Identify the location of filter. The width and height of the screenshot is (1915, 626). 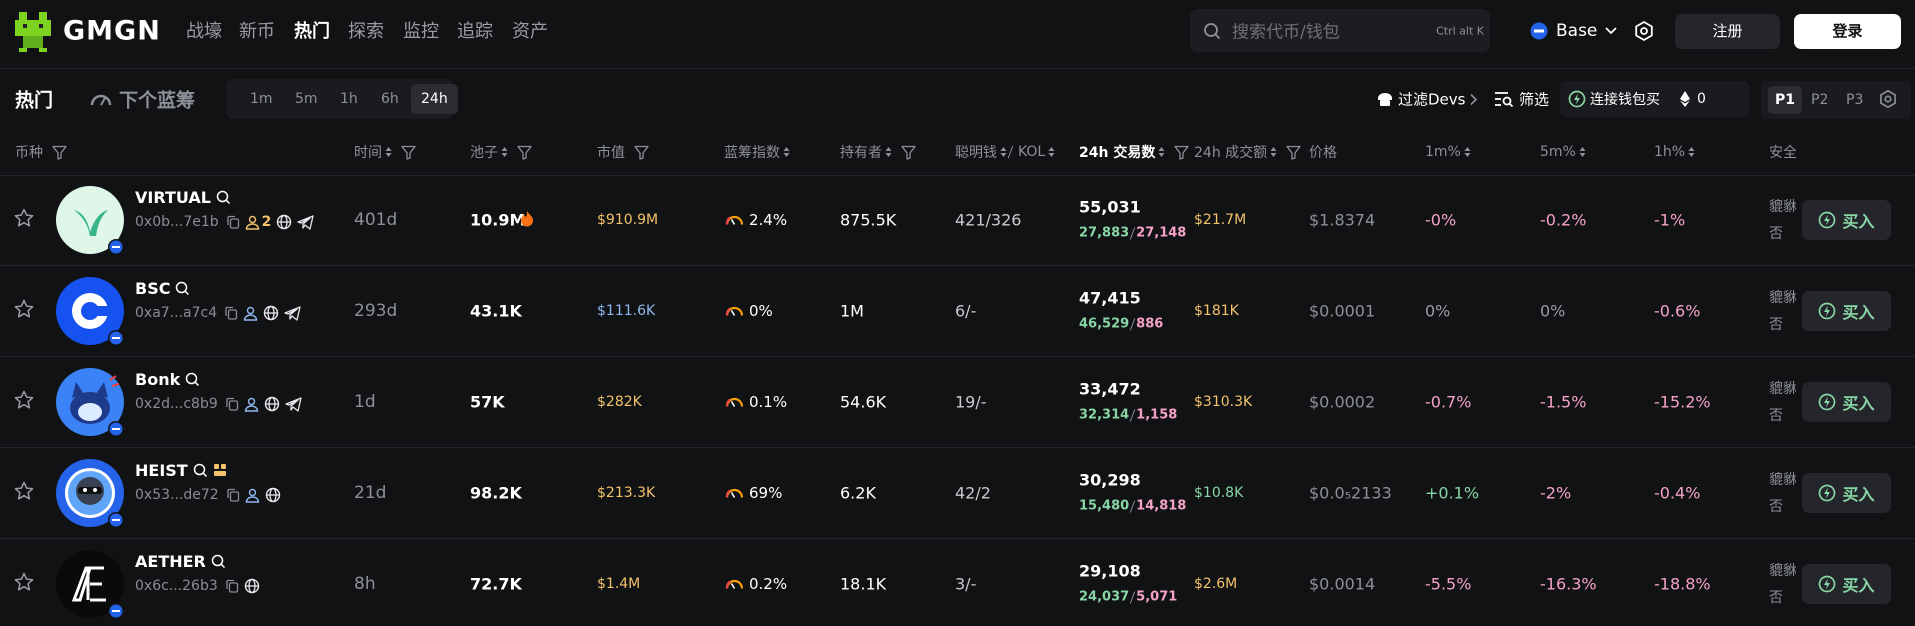
(641, 152).